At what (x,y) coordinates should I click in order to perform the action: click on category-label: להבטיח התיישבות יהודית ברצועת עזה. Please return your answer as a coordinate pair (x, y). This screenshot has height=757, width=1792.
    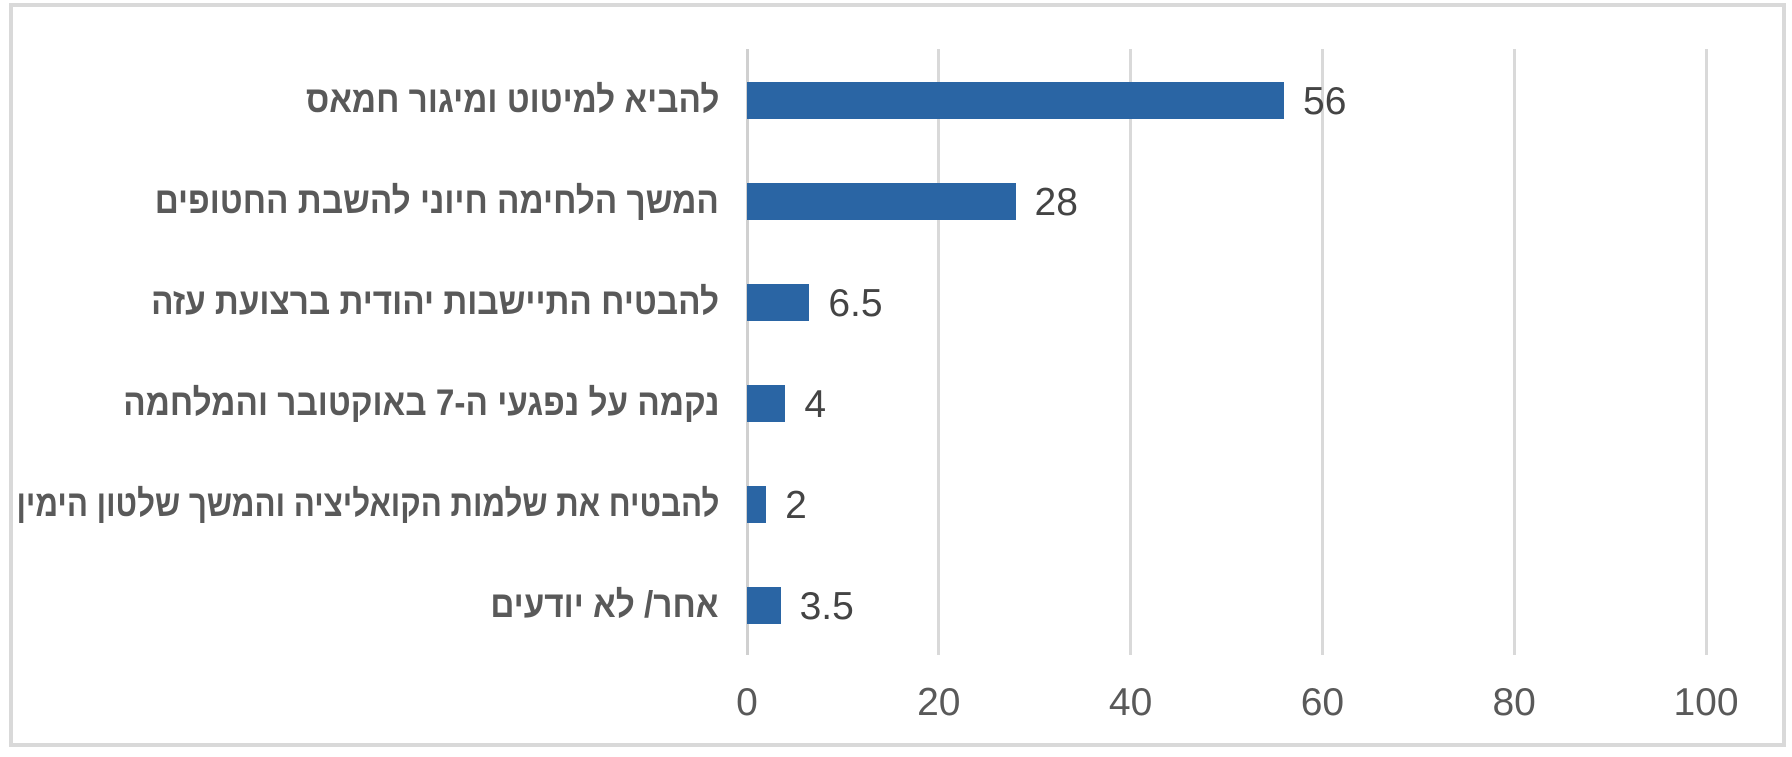
    Looking at the image, I should click on (367, 301).